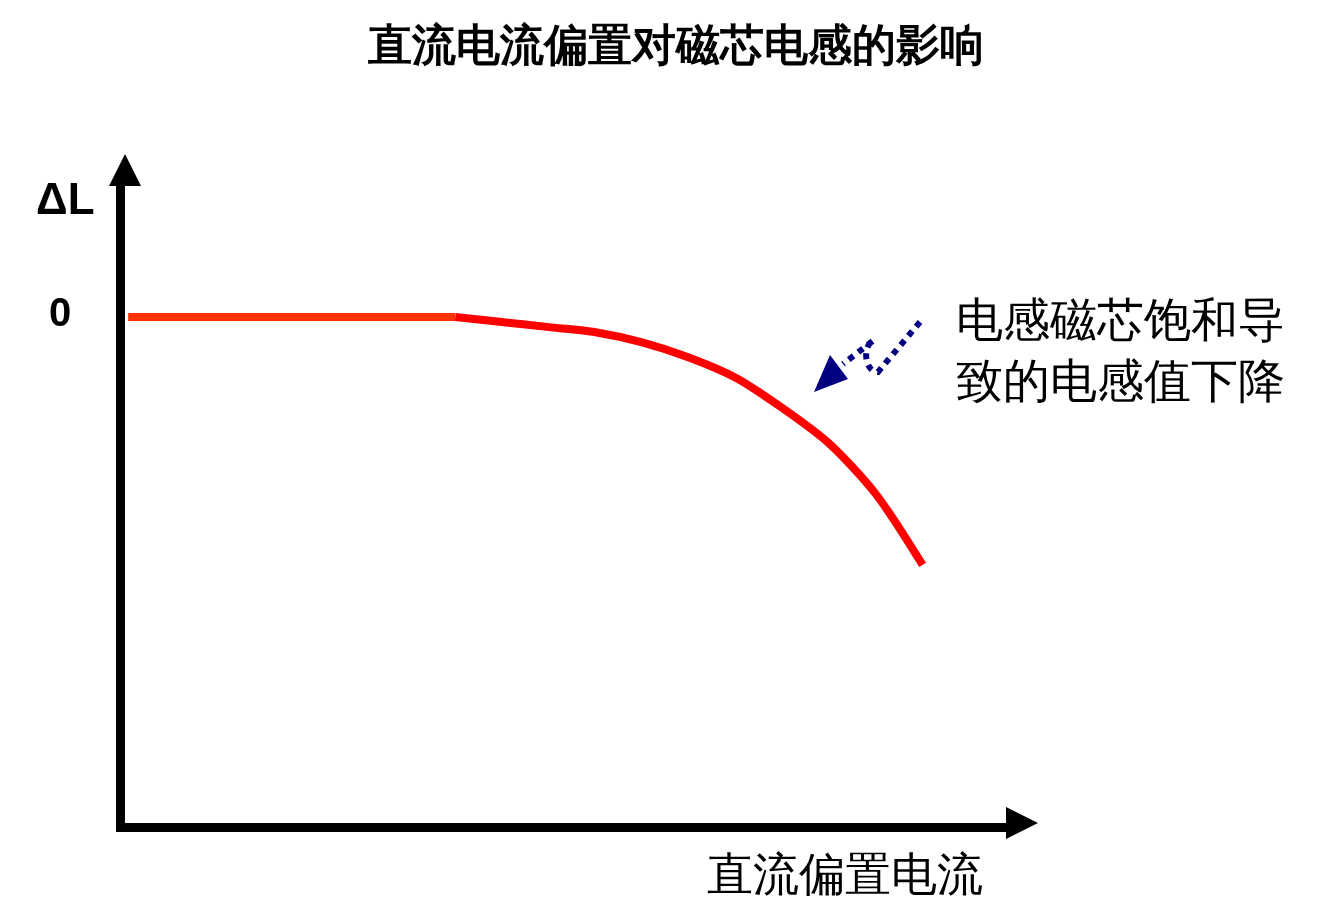 The image size is (1335, 909). I want to click on y-axis-title: ΔL, so click(65, 198).